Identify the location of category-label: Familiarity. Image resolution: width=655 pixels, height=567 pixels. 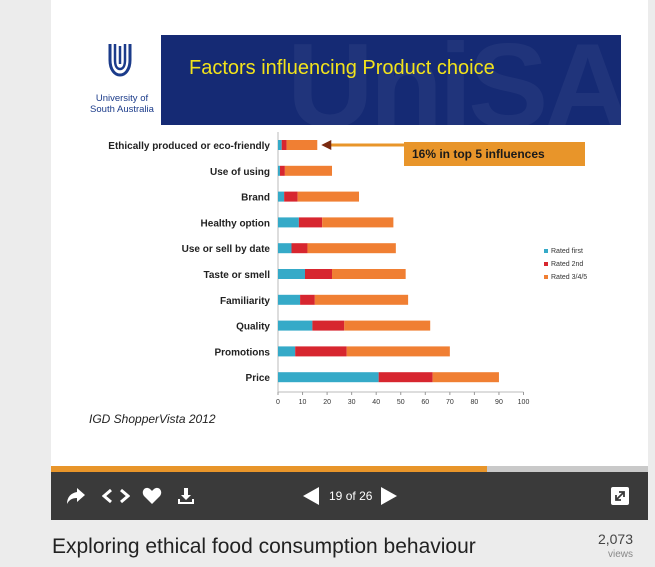
(245, 301).